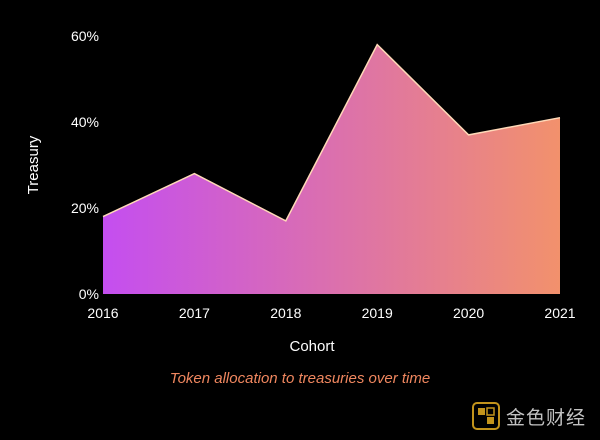  What do you see at coordinates (102, 313) in the screenshot?
I see `x-tick-label: 2016` at bounding box center [102, 313].